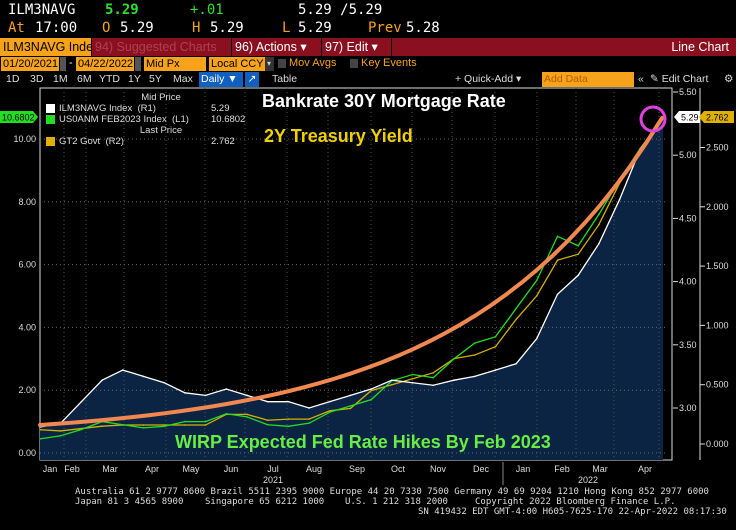 The image size is (736, 530). I want to click on add-data-input: Add Data, so click(588, 79).